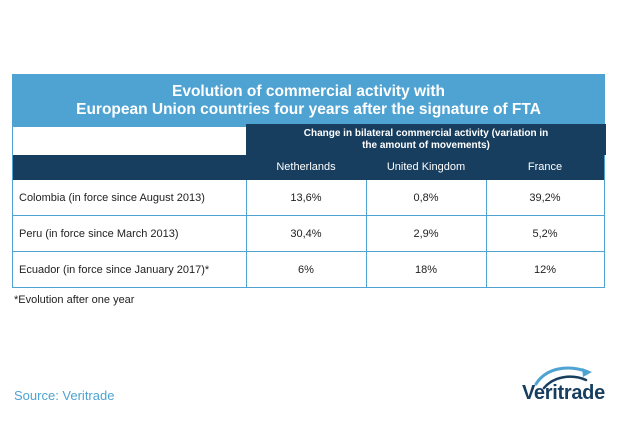 Image resolution: width=618 pixels, height=430 pixels. I want to click on veritrade-logo: Veritrade, so click(564, 386).